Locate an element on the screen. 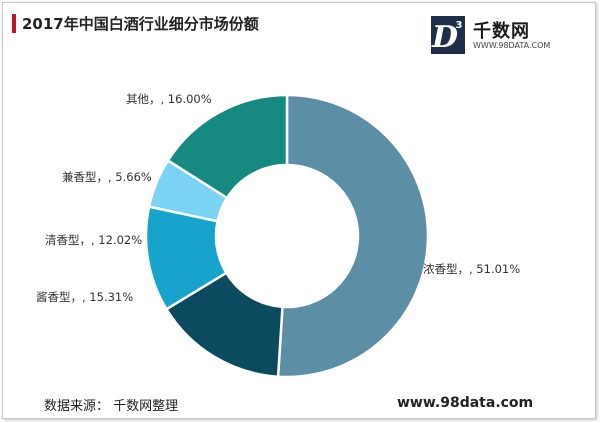 The image size is (600, 423). slice-label-3: 清香型，, 12.02% is located at coordinates (93, 240).